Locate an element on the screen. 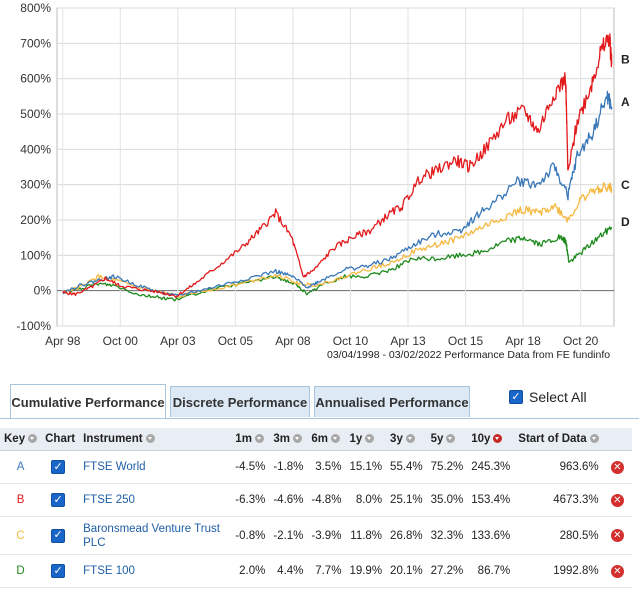 The image size is (639, 595). tab-discrete-performance: Discrete Performance is located at coordinates (240, 401).